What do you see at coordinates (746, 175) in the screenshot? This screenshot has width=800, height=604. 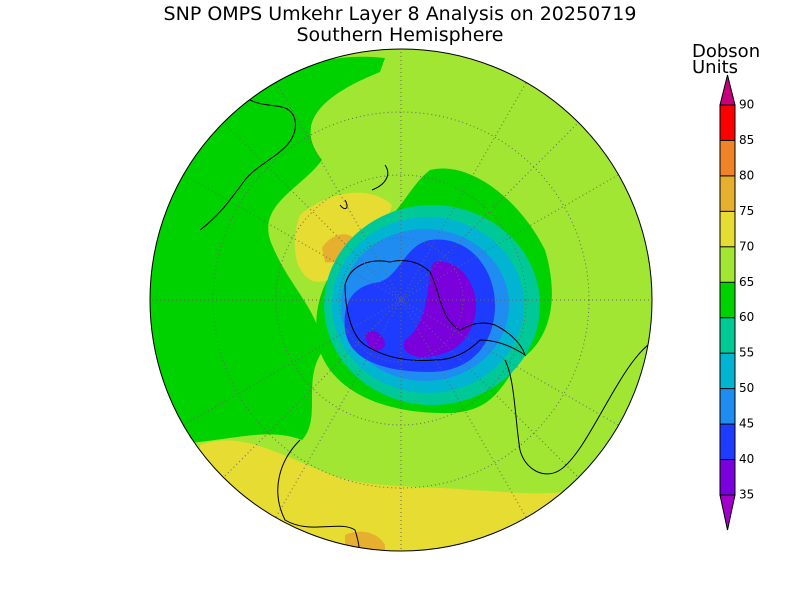 I see `colorbar-tick-label: 80` at bounding box center [746, 175].